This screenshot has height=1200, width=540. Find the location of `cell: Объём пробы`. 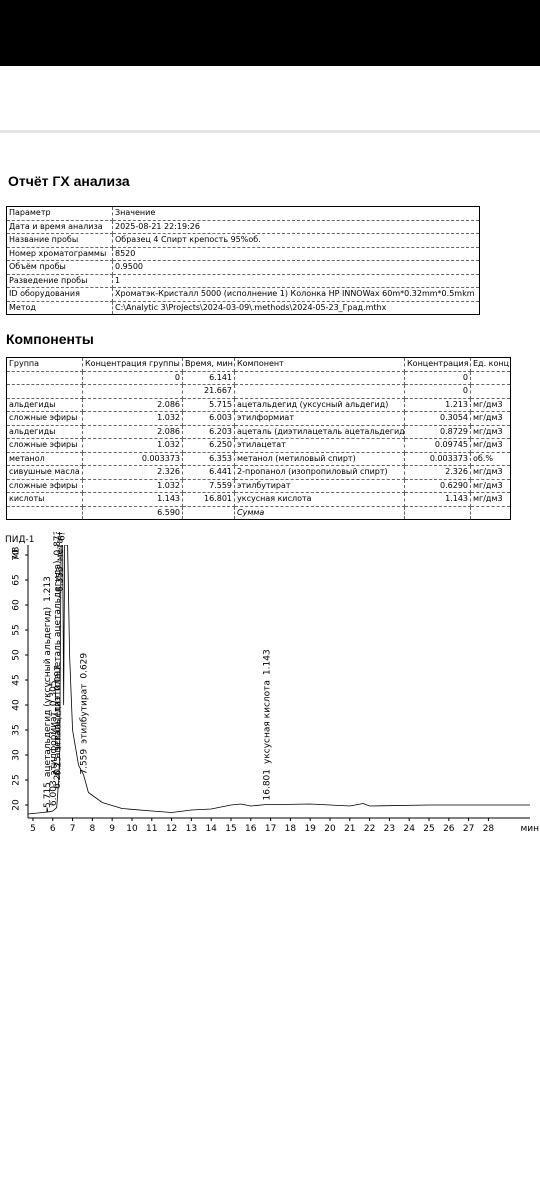

cell: Объём пробы is located at coordinates (59, 267).